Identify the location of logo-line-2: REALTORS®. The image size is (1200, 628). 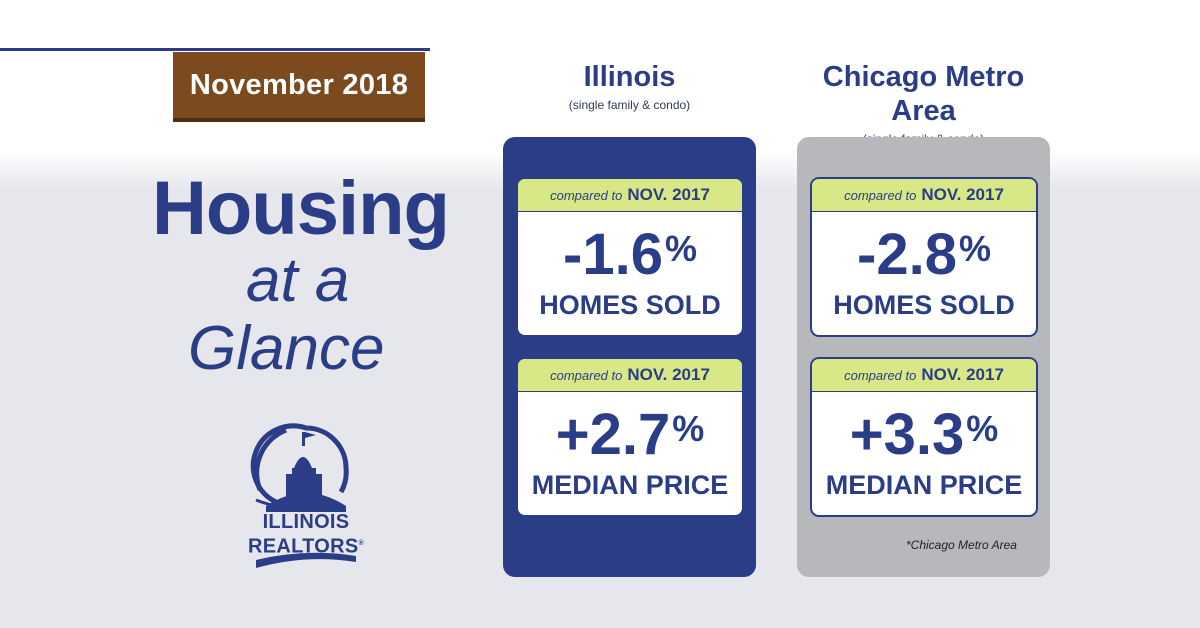
(306, 545).